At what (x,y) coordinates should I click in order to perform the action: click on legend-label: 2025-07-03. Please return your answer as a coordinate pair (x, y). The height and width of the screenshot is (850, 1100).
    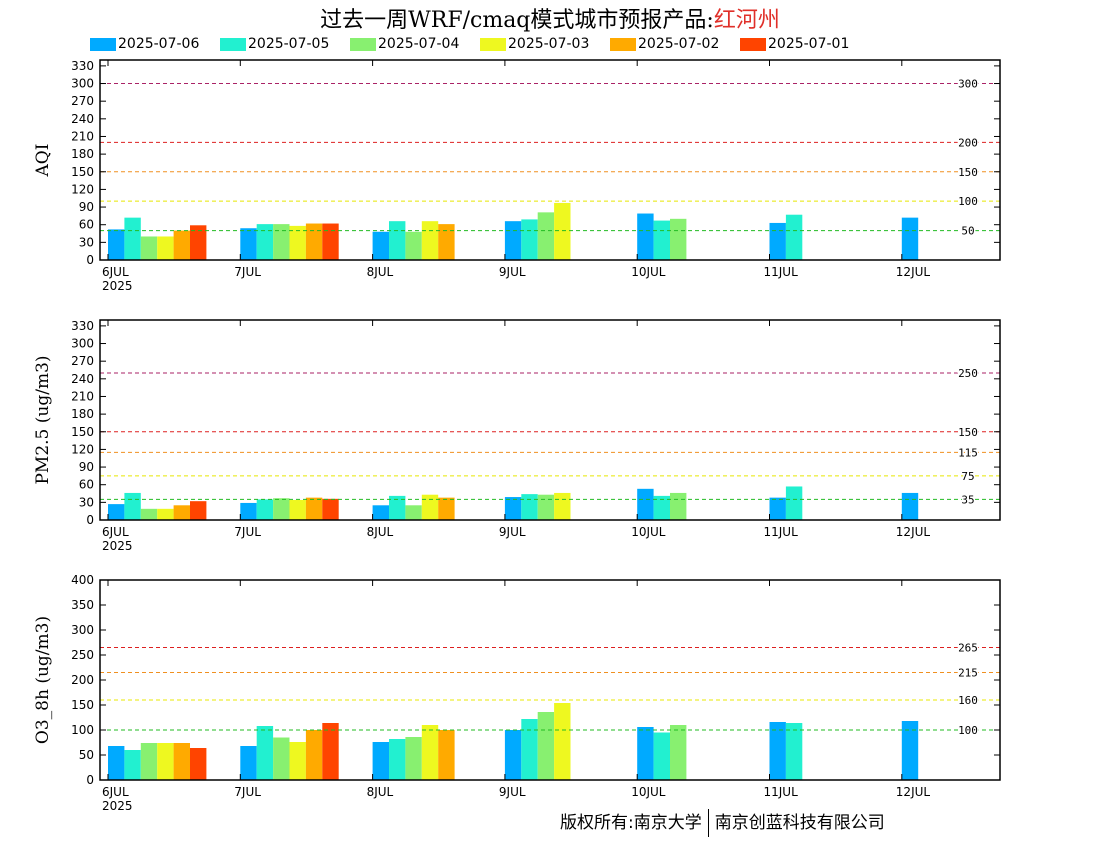
    Looking at the image, I should click on (549, 44).